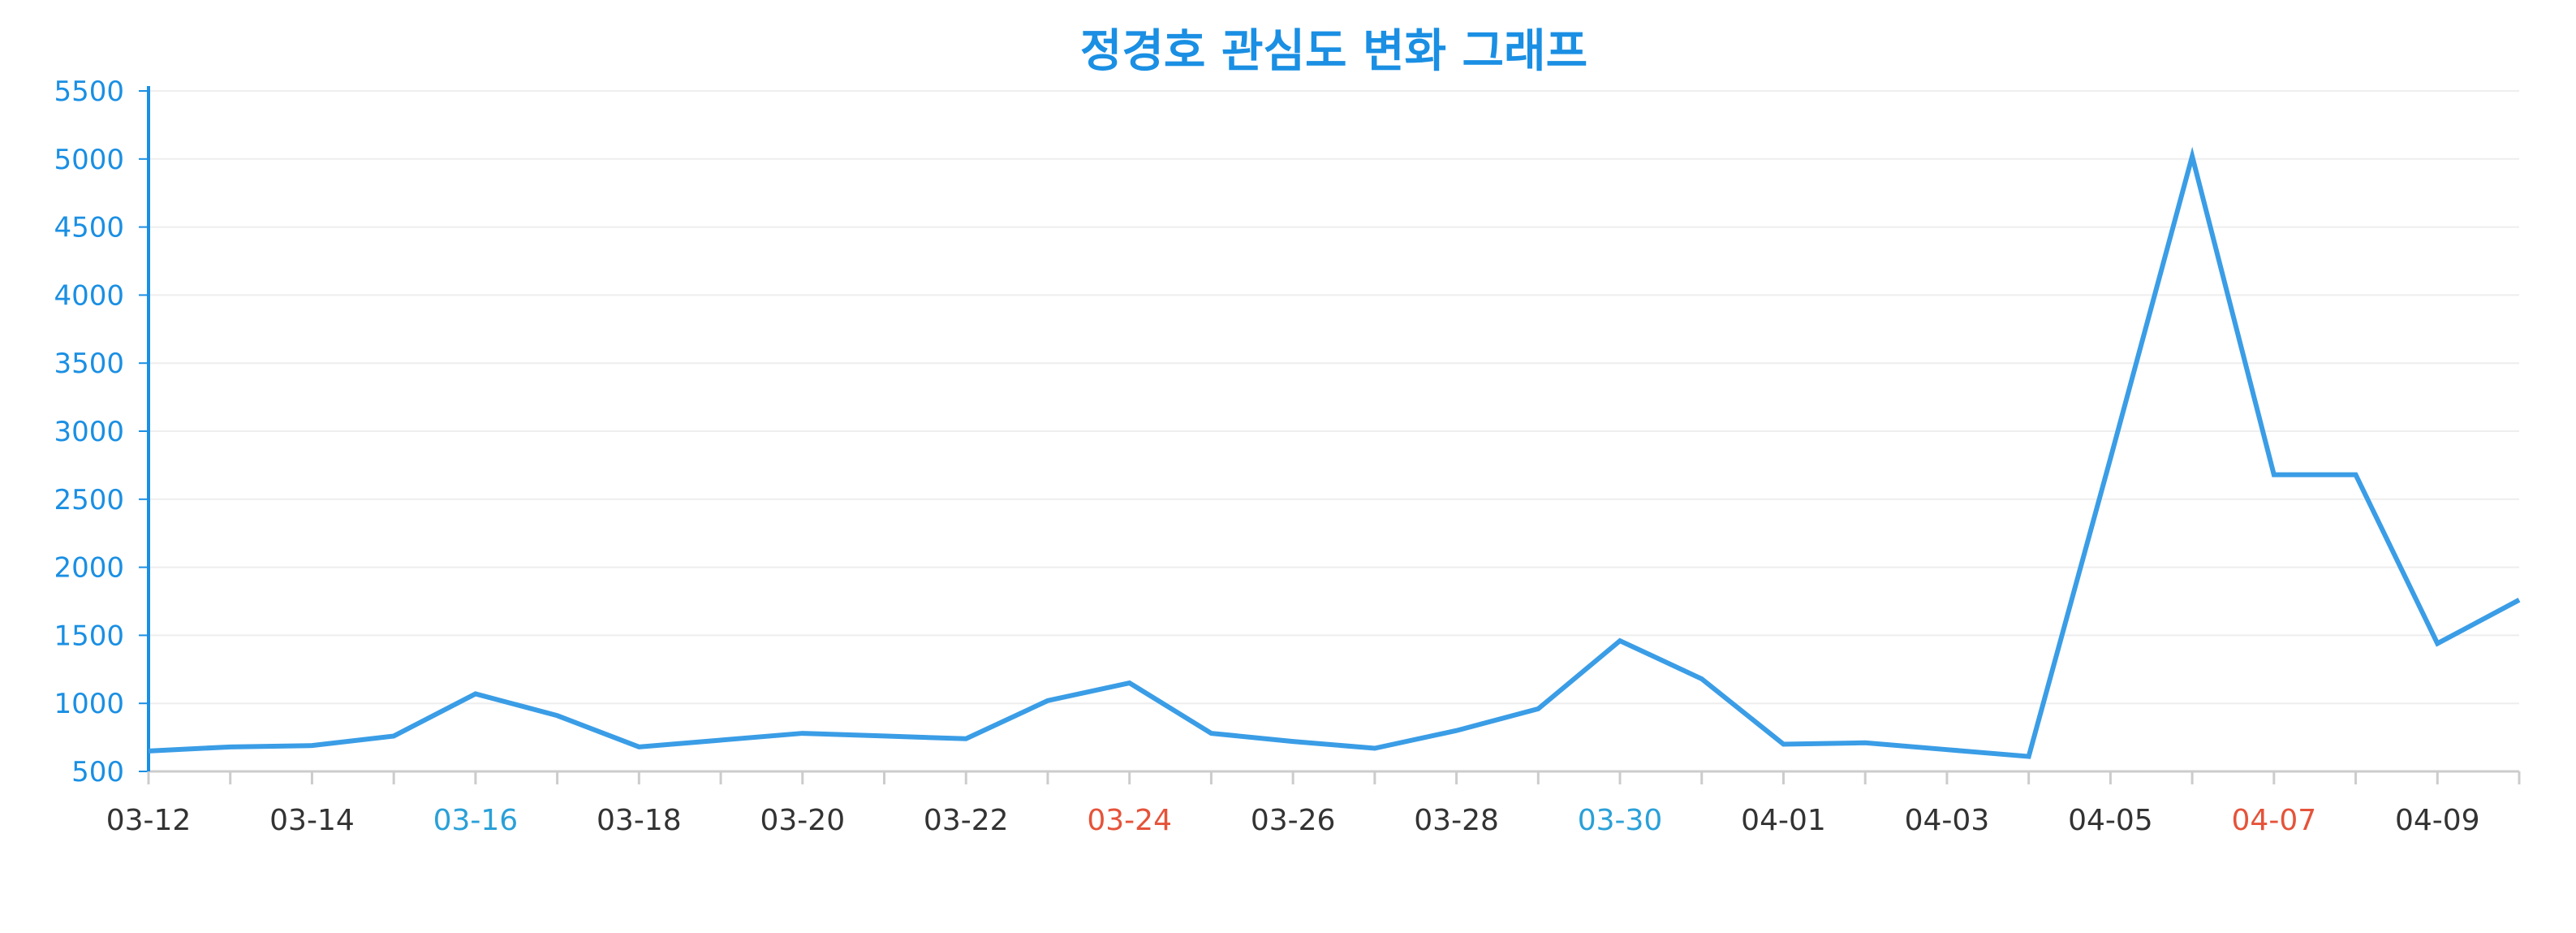 The image size is (2576, 933). I want to click on x-tick-label: 03-16, so click(476, 820).